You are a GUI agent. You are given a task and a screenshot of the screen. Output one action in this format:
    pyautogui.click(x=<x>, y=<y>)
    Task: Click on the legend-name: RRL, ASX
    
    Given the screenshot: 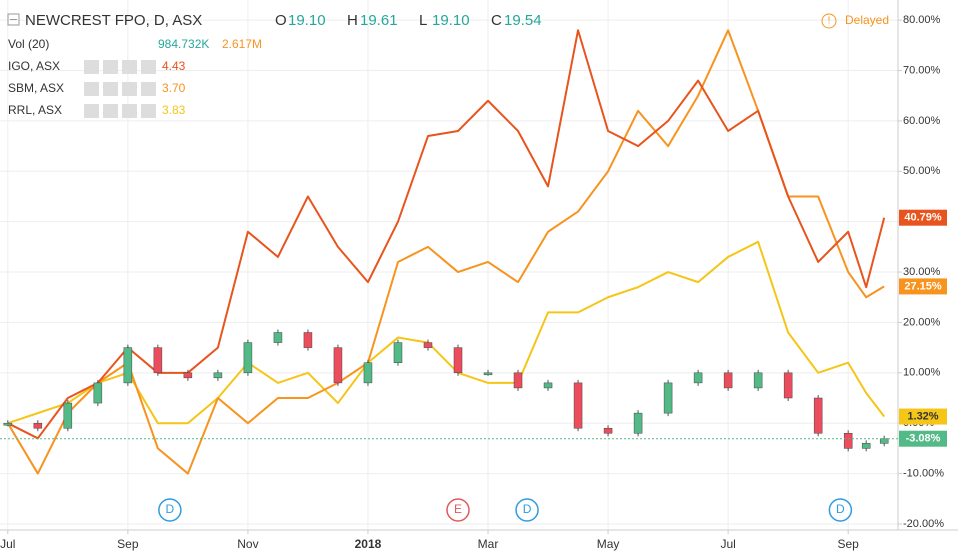 What is the action you would take?
    pyautogui.click(x=35, y=110)
    